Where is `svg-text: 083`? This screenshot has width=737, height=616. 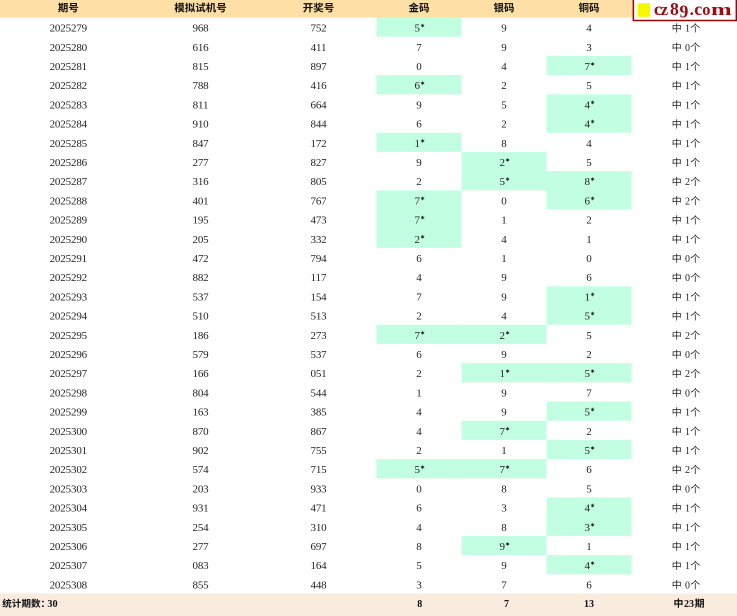
svg-text: 083 is located at coordinates (200, 566).